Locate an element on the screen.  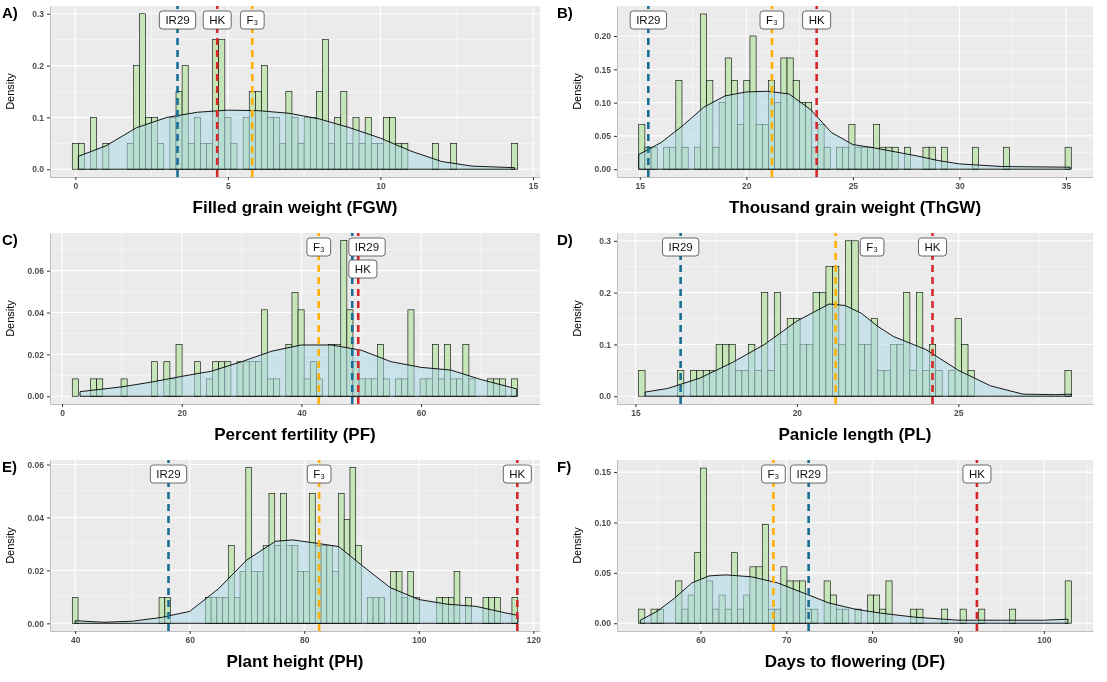
x-axis-title: Plant height (PH) is located at coordinates (295, 661).